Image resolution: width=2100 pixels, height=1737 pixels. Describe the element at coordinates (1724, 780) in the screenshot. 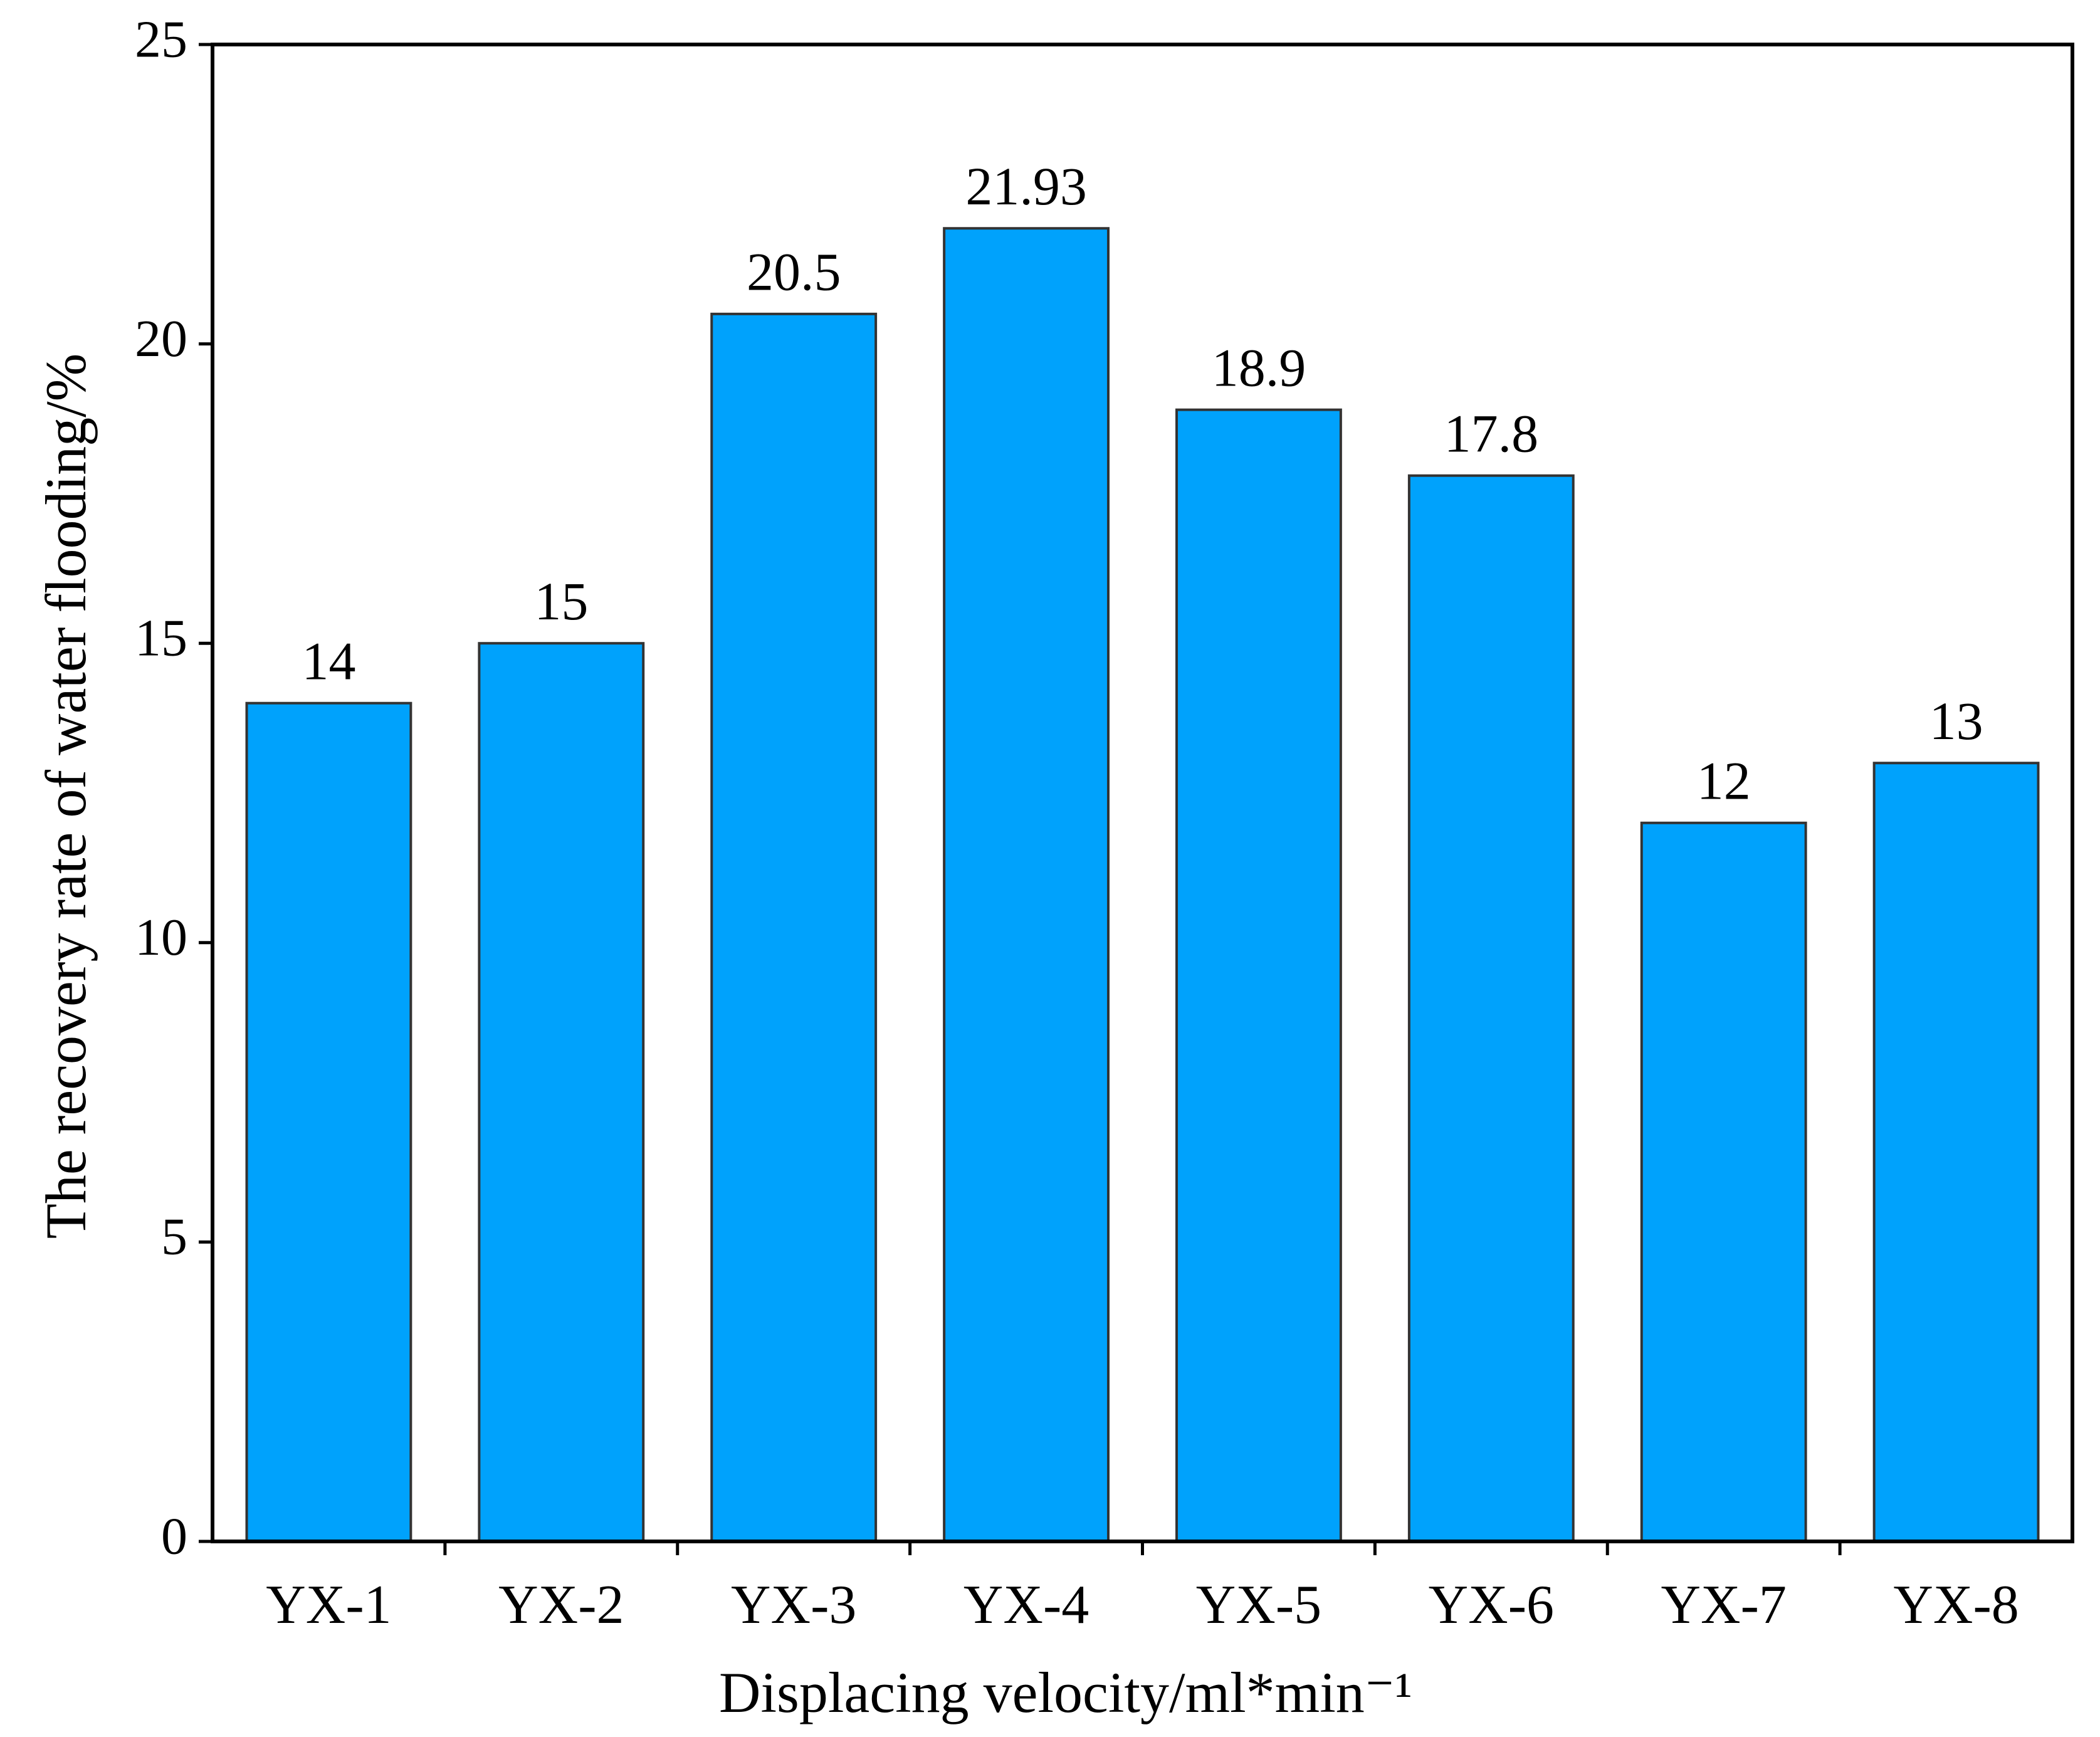

I see `value-label: 12` at that location.